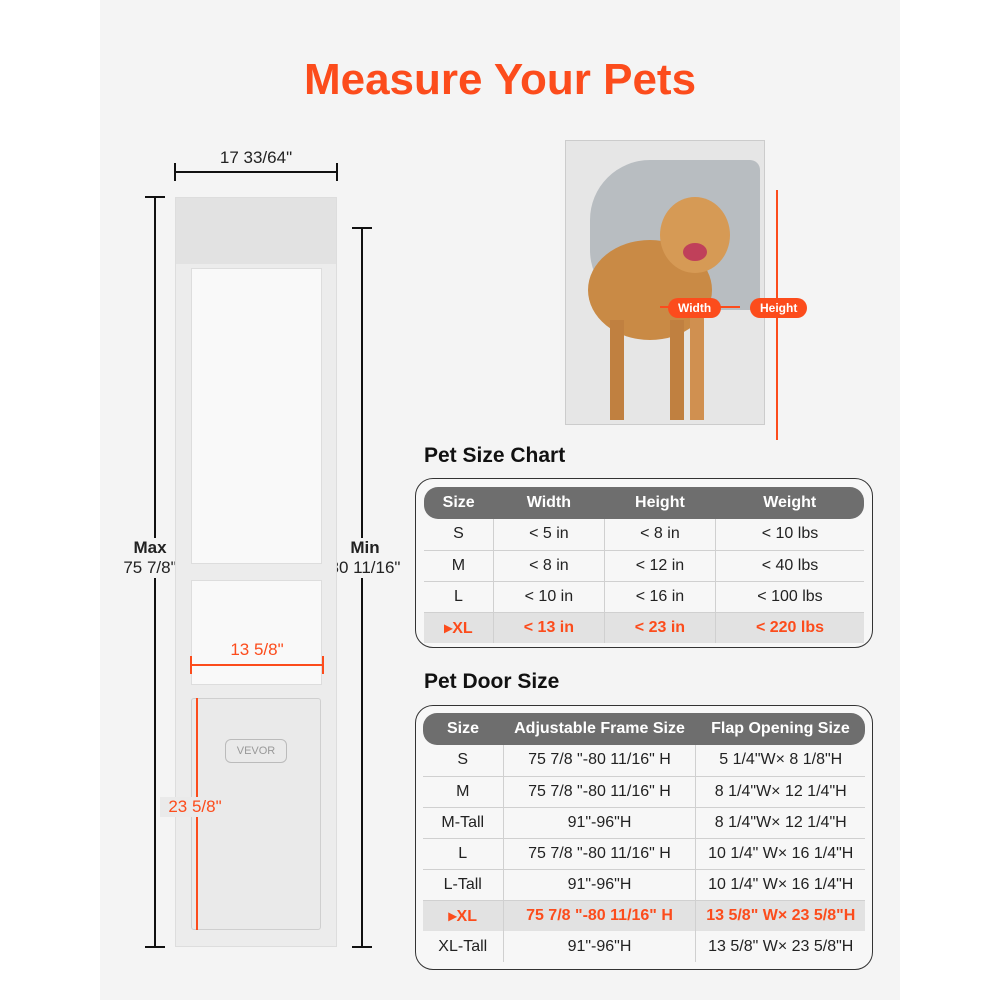 The image size is (1000, 1000). Describe the element at coordinates (659, 627) in the screenshot. I see `table-cell: < 23 in` at that location.